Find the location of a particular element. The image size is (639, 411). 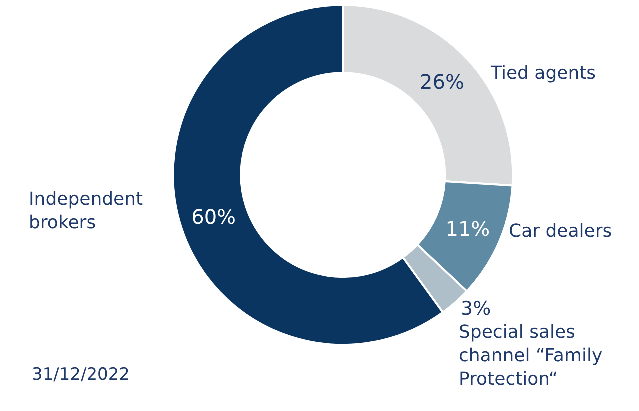

slice-label: Tied agents is located at coordinates (543, 73).